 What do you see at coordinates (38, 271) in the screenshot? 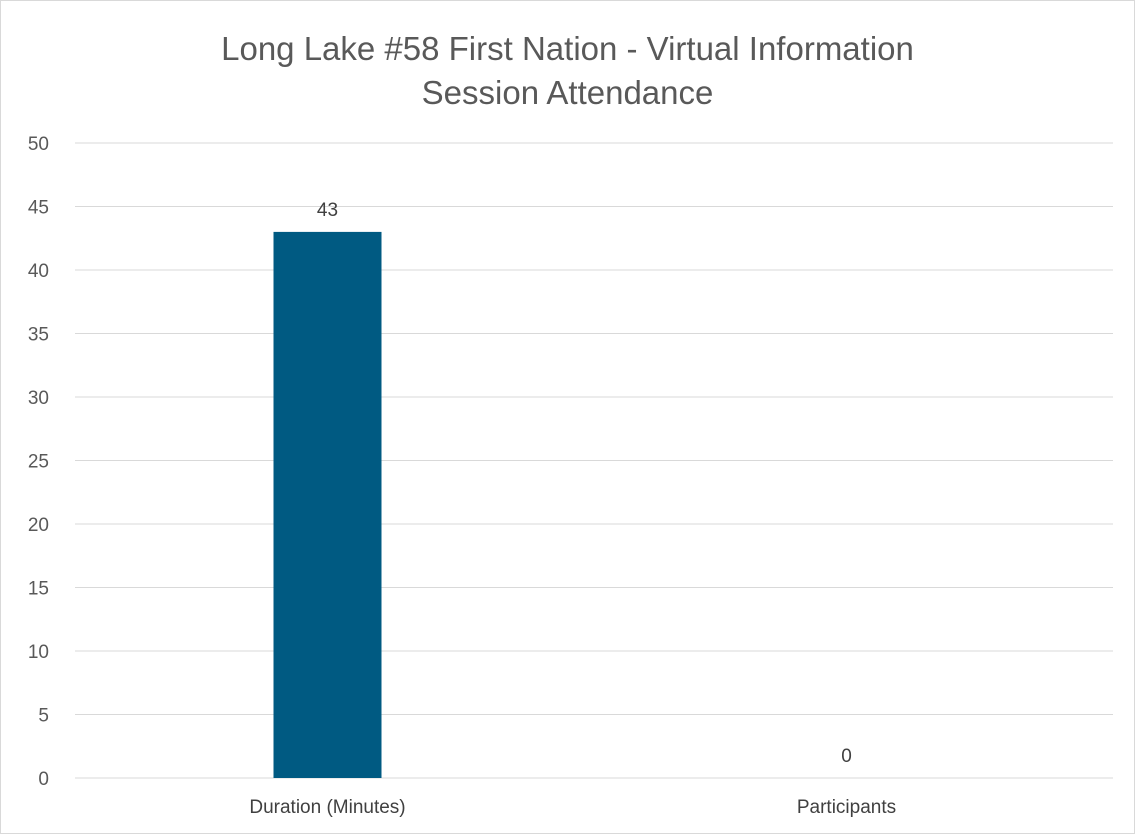
I see `y-tick-label-40: 40` at bounding box center [38, 271].